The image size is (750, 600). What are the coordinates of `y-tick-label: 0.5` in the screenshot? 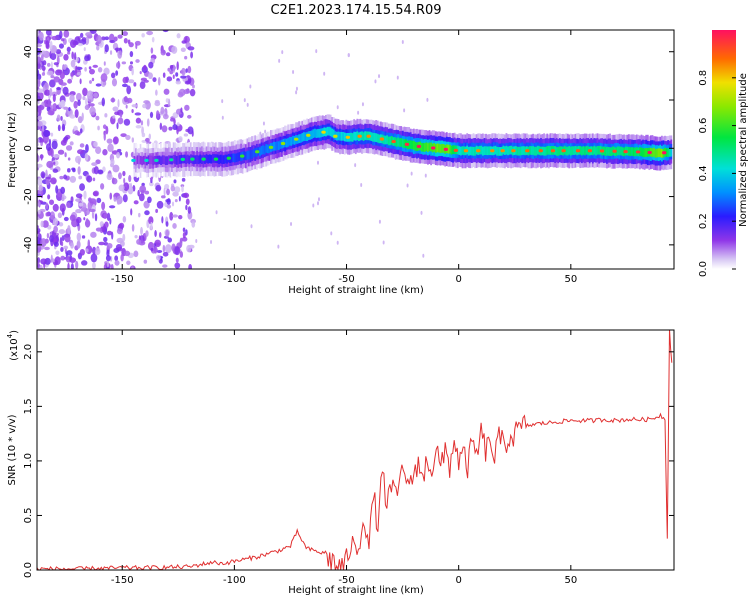 It's located at (28, 516).